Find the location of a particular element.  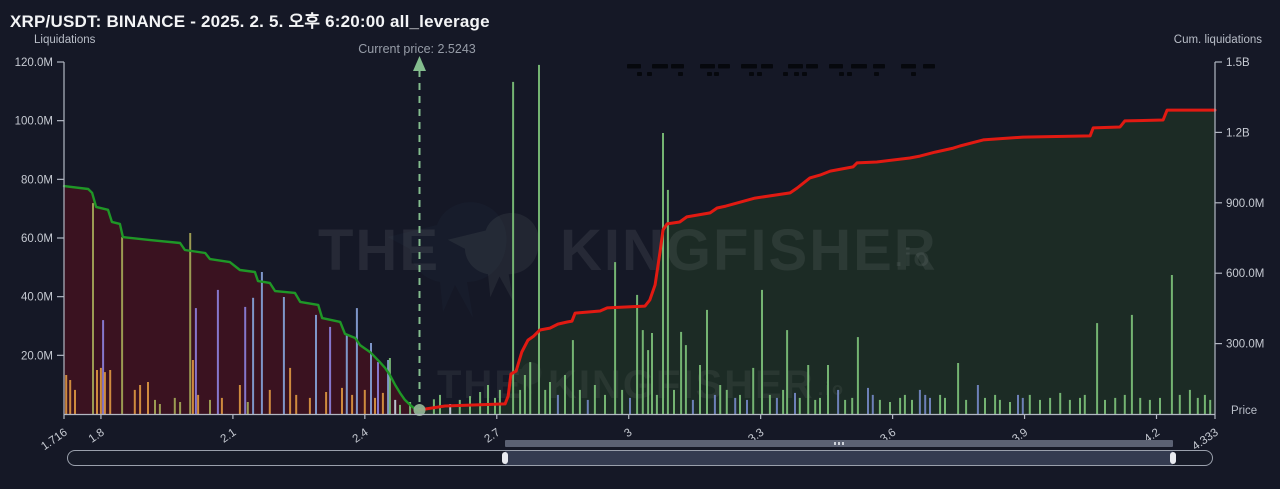

kingfisher-bird-watermark is located at coordinates (447, 260).